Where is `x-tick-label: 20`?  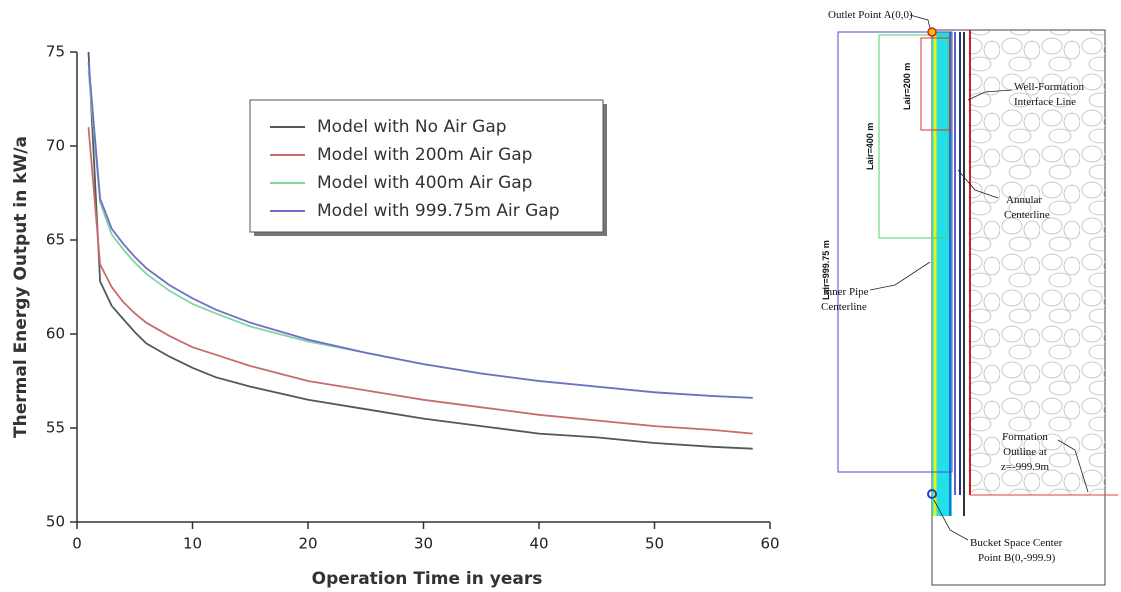 x-tick-label: 20 is located at coordinates (307, 544).